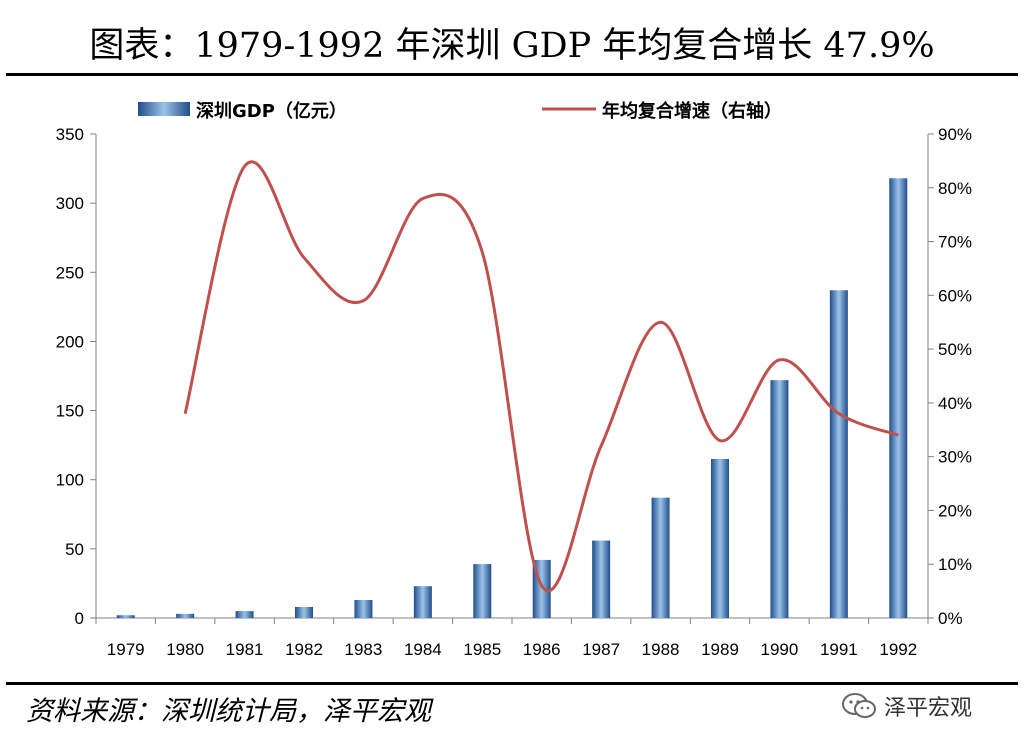 The width and height of the screenshot is (1024, 742). I want to click on x-tick-label: 1991, so click(839, 649).